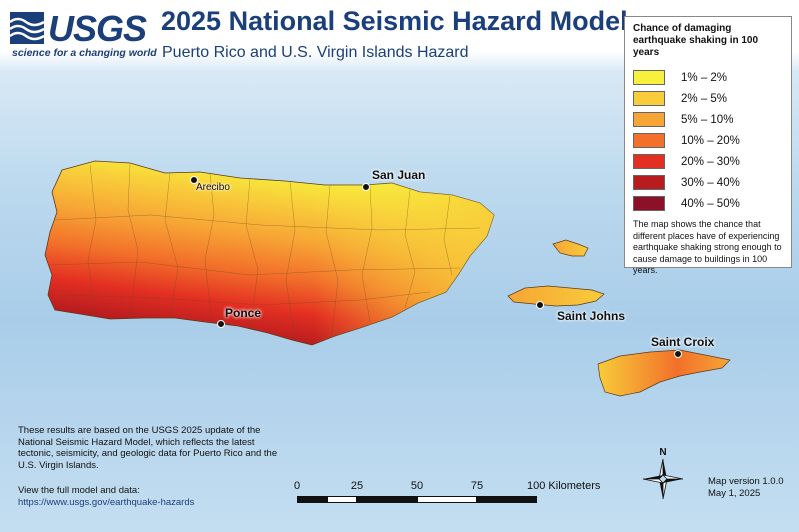  I want to click on legend-item: 1% – 2%, so click(708, 77).